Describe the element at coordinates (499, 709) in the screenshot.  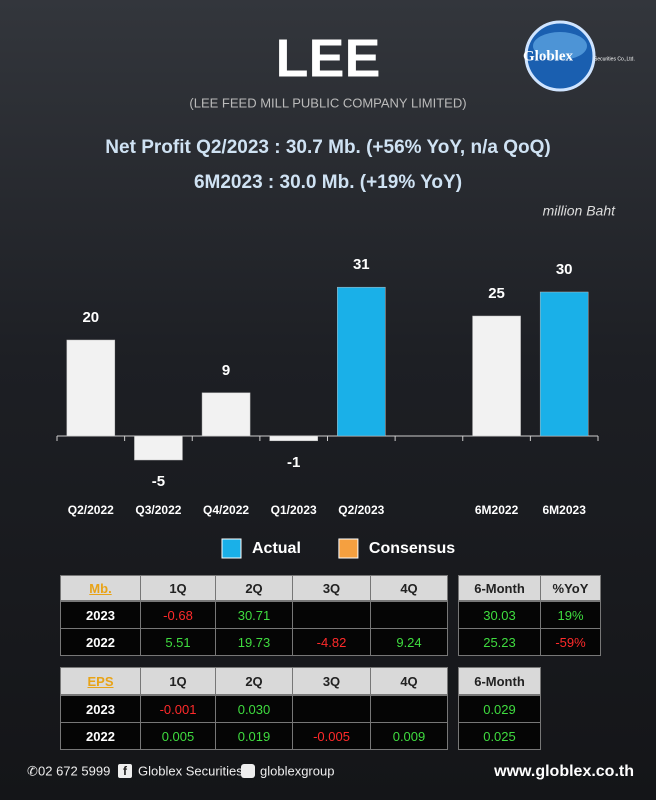
I see `table-cell: 0.029` at that location.